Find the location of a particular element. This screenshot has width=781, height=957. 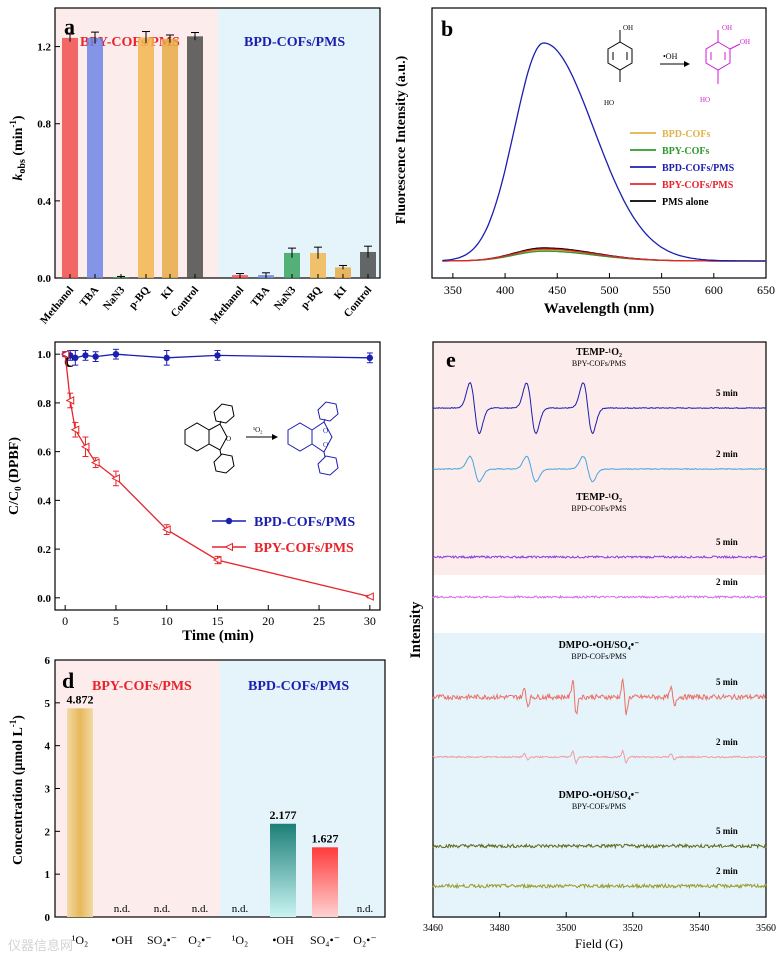

panel-b-legend-label: PMS alone is located at coordinates (685, 202).